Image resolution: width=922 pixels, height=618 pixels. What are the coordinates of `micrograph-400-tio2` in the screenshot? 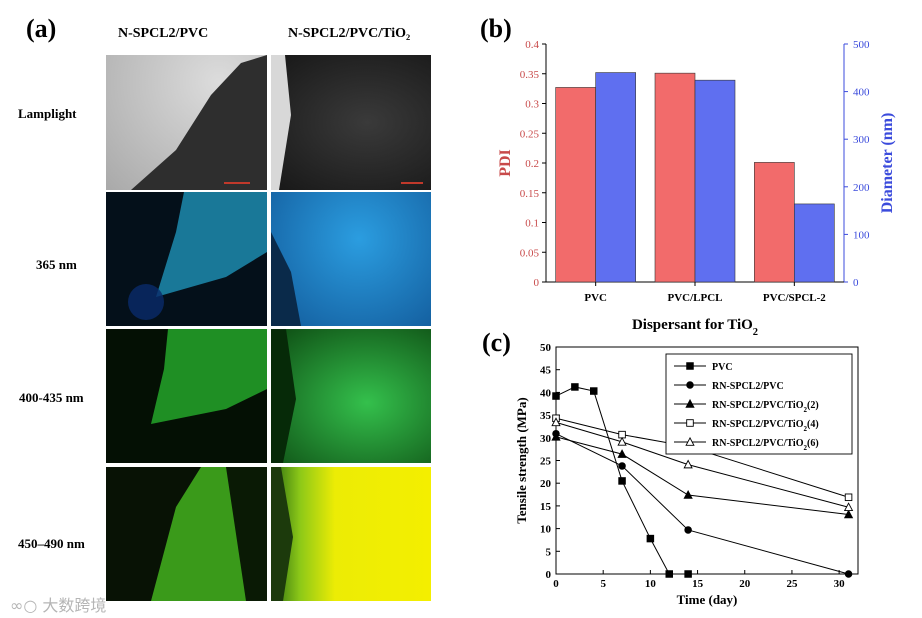 It's located at (351, 396).